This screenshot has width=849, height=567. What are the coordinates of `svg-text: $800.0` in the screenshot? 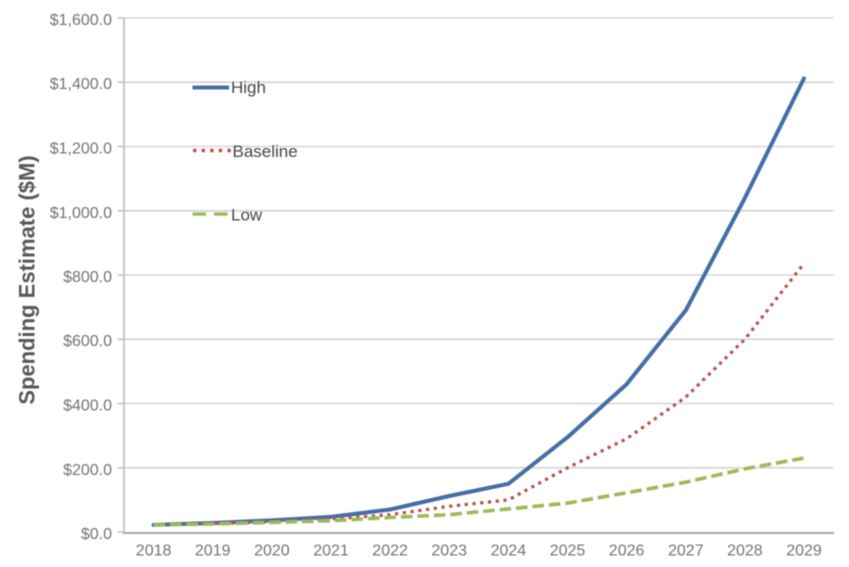 It's located at (87, 277).